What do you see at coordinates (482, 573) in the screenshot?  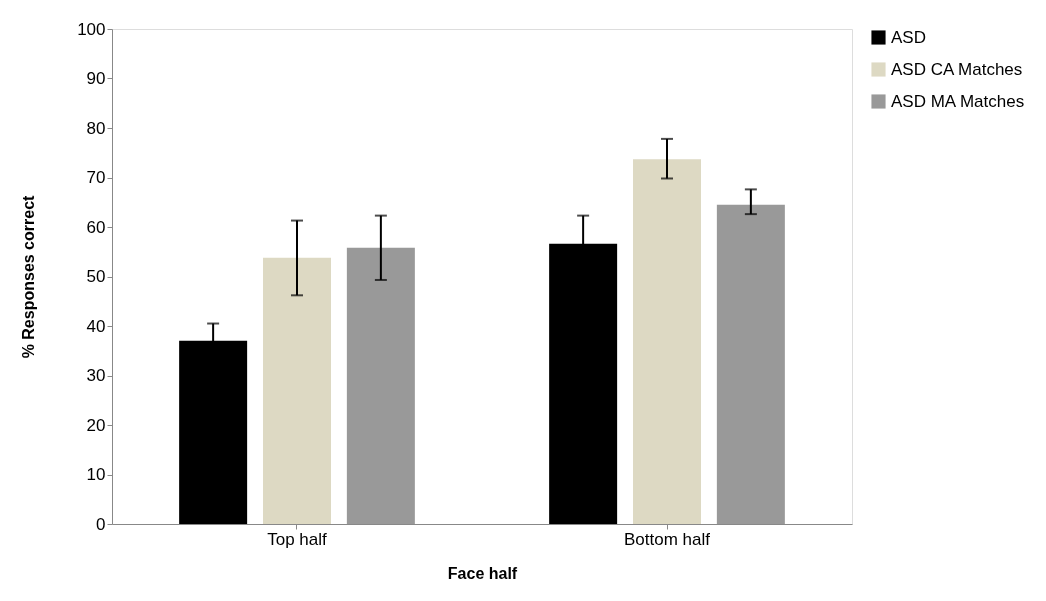 I see `x-axis-title: Face half` at bounding box center [482, 573].